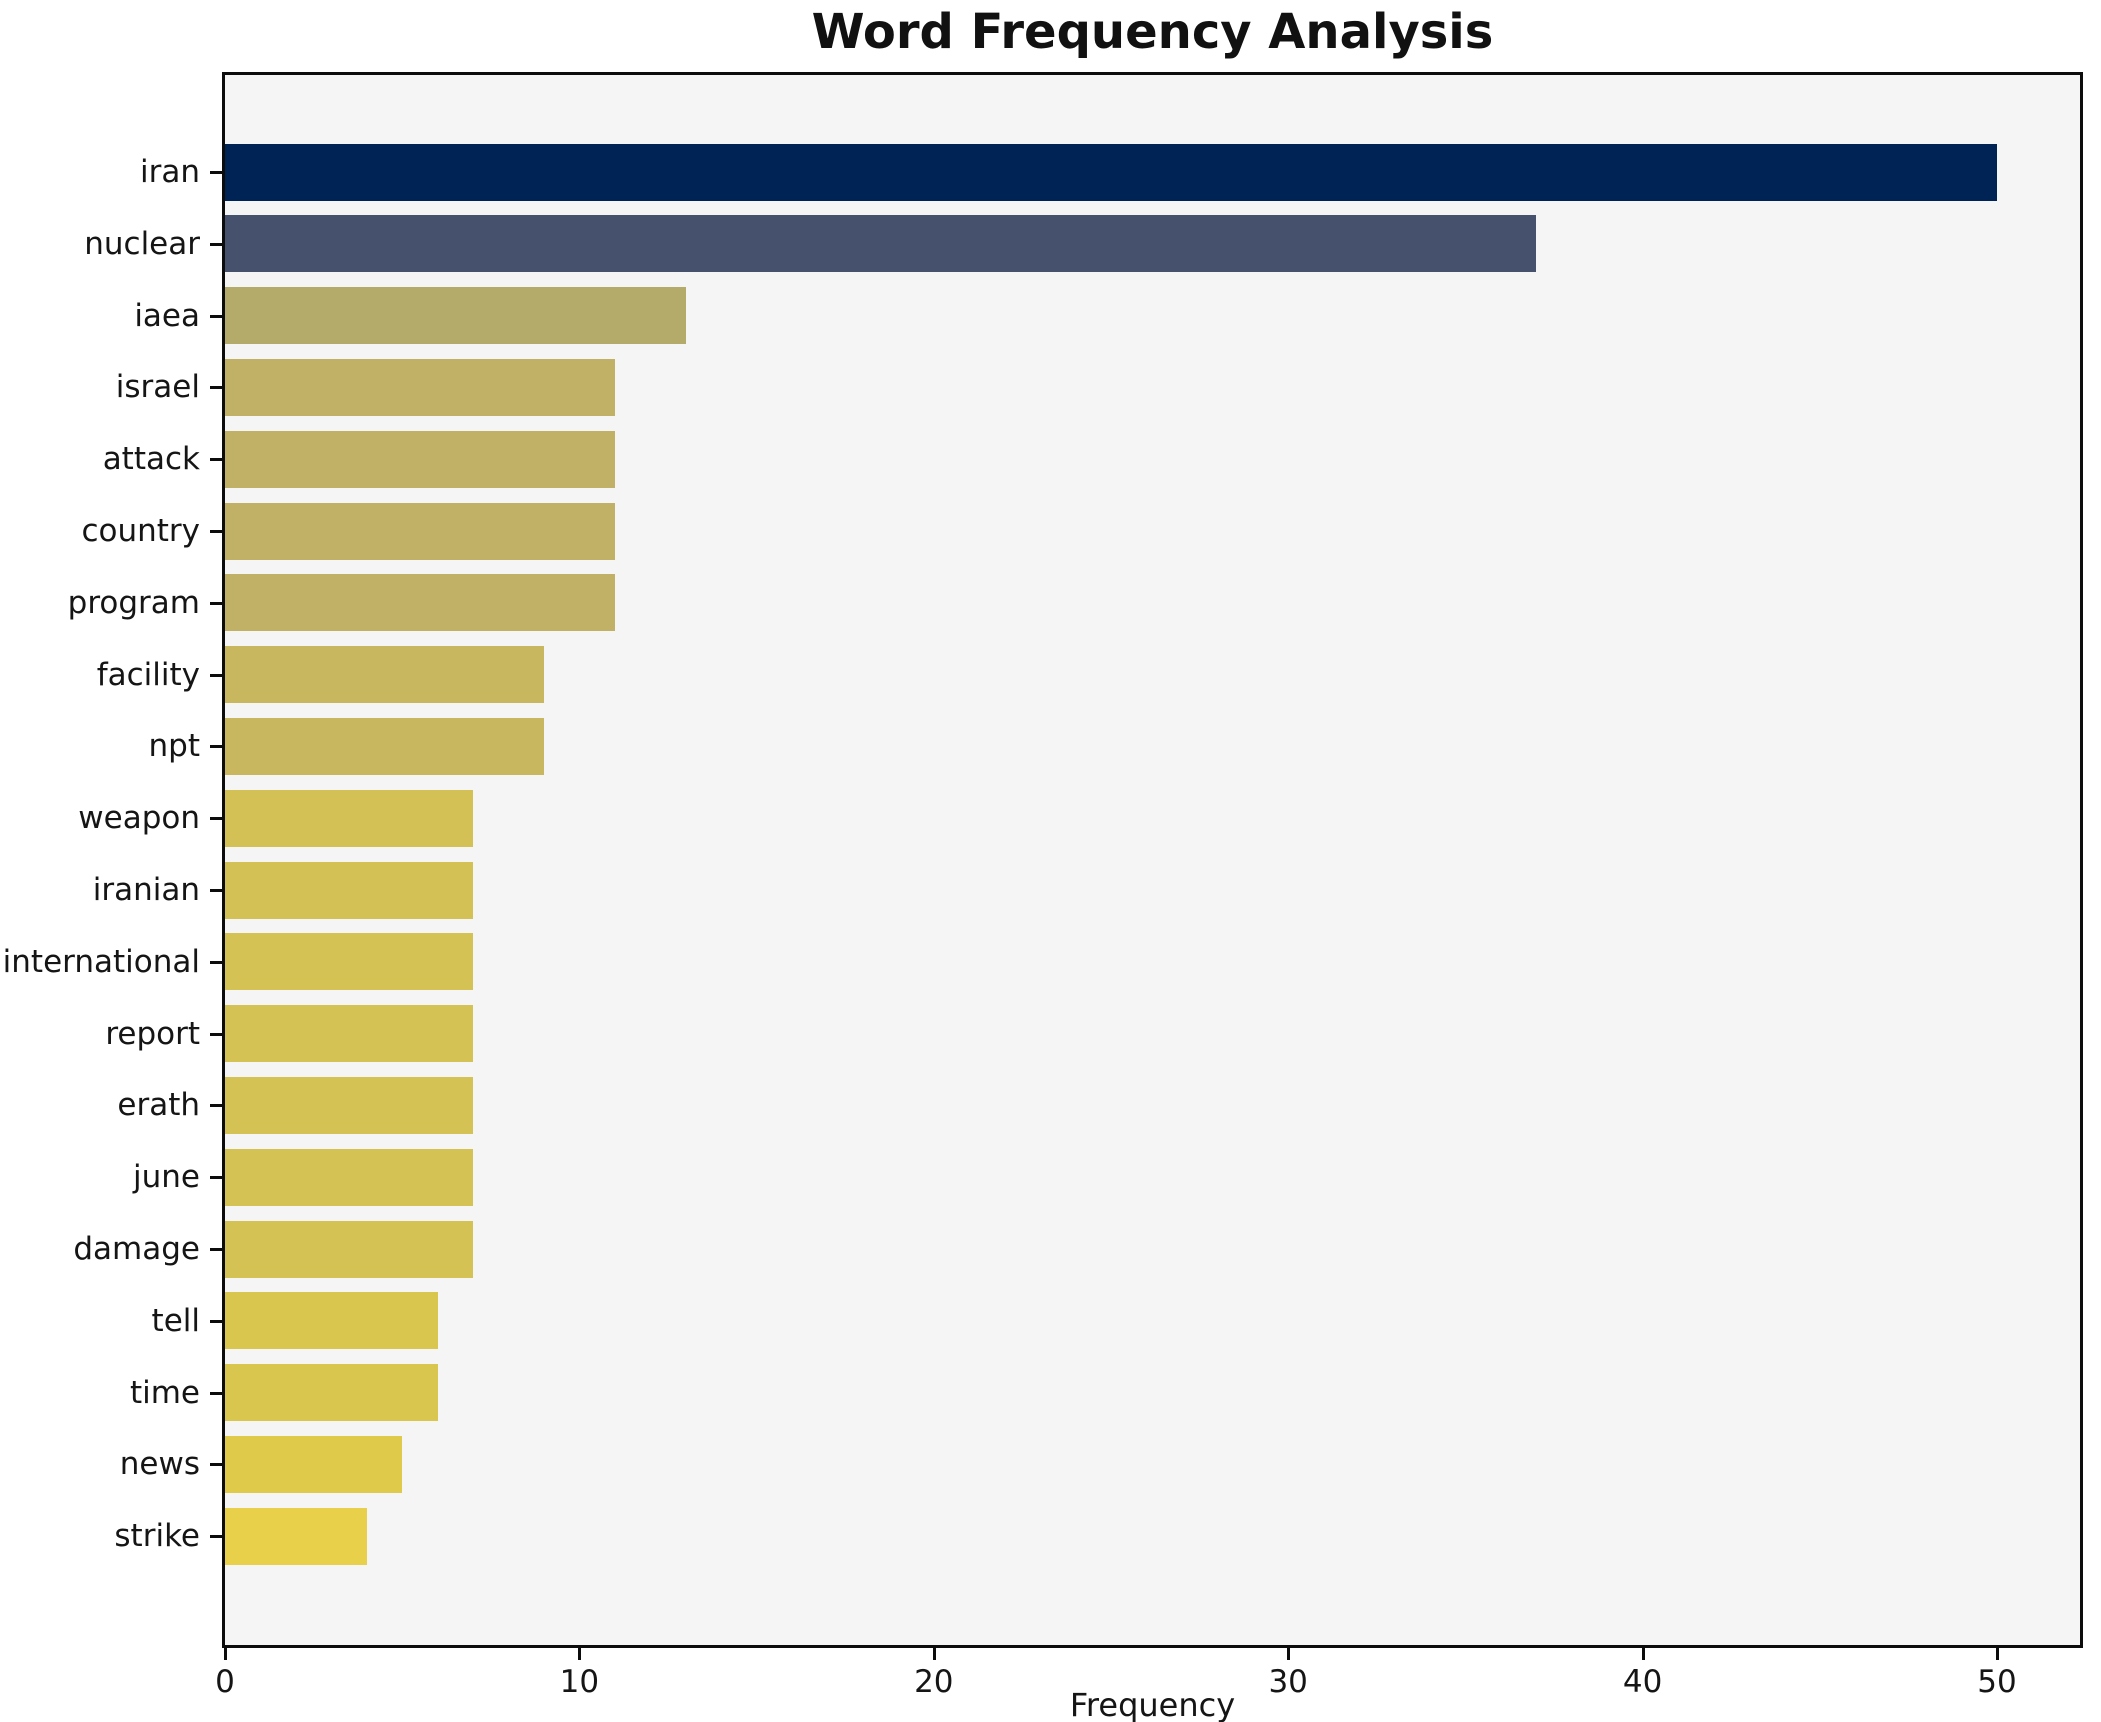 The width and height of the screenshot is (2101, 1722). What do you see at coordinates (216, 1034) in the screenshot?
I see `ytick-mark-report` at bounding box center [216, 1034].